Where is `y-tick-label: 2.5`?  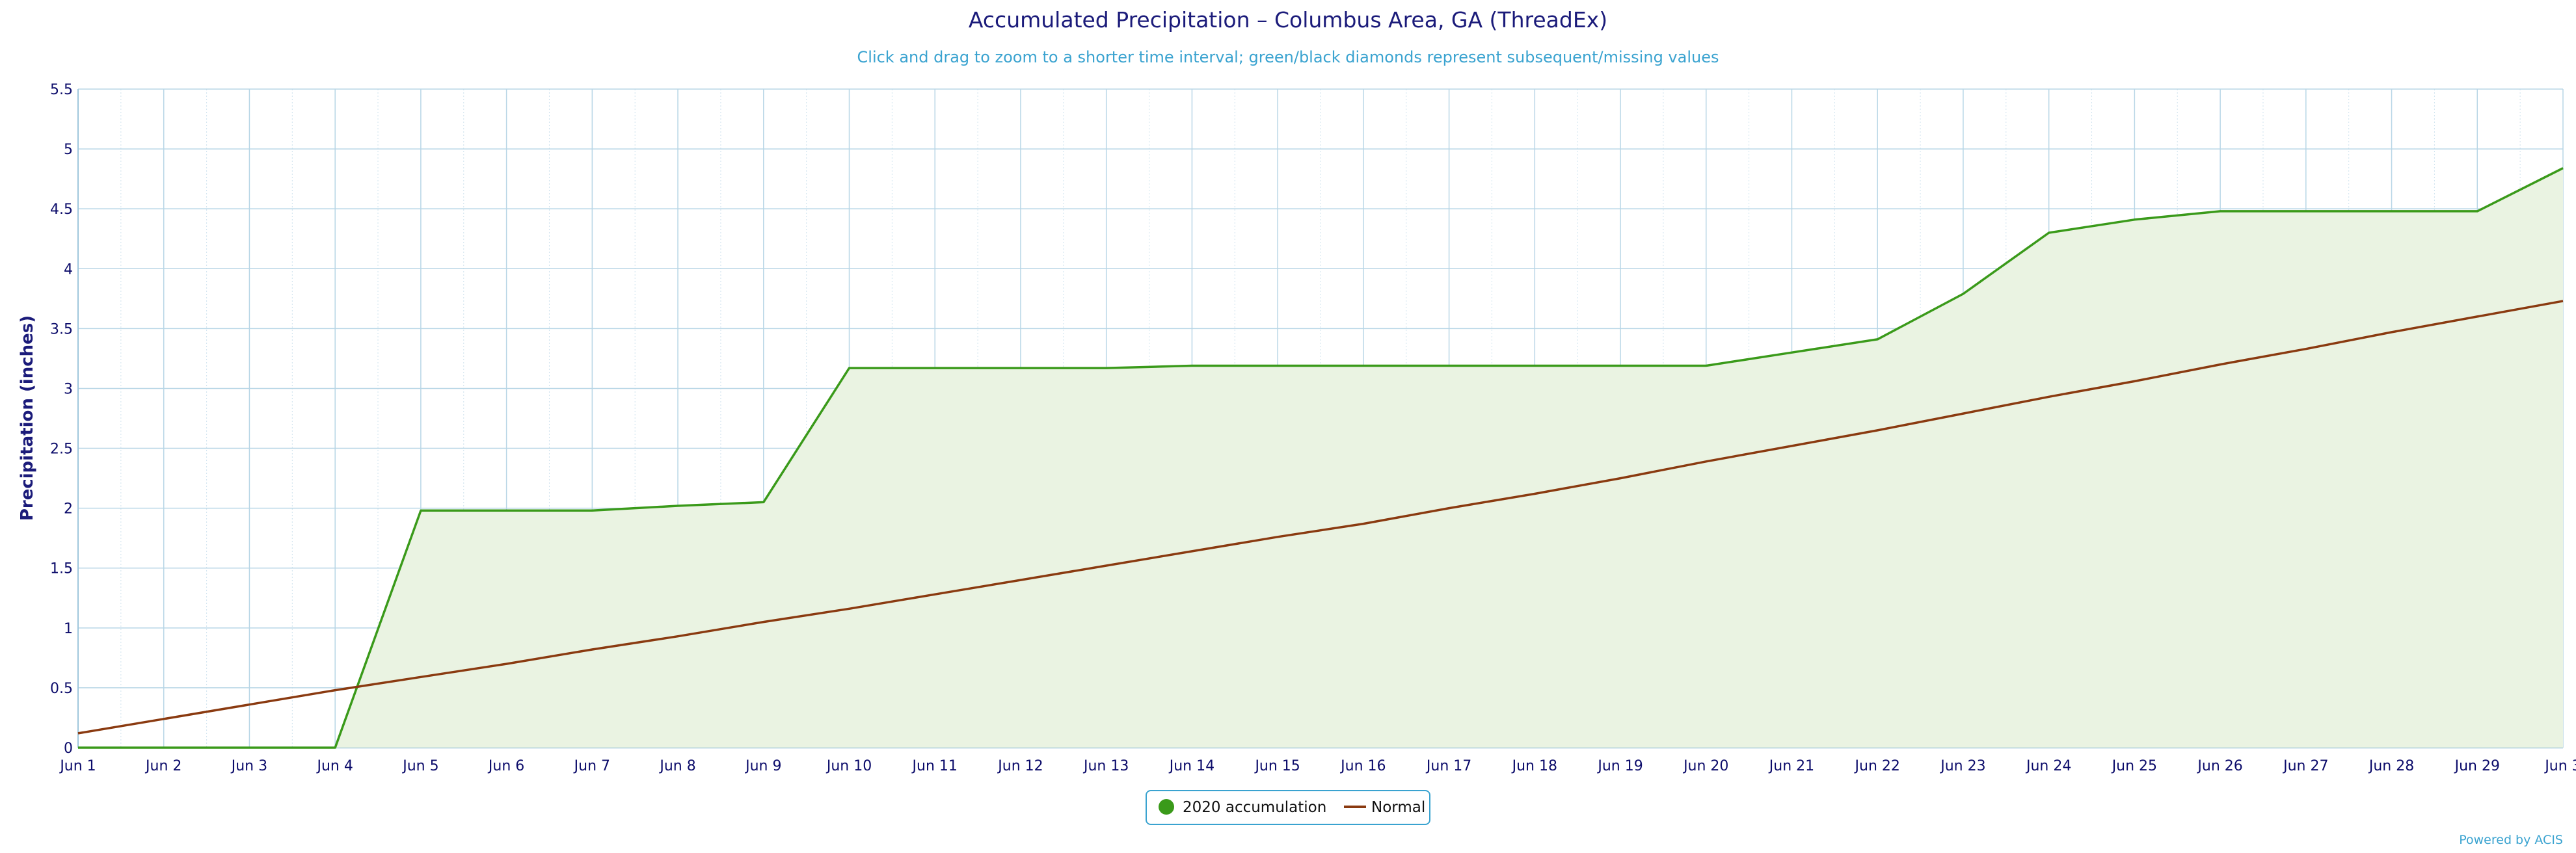 y-tick-label: 2.5 is located at coordinates (61, 449).